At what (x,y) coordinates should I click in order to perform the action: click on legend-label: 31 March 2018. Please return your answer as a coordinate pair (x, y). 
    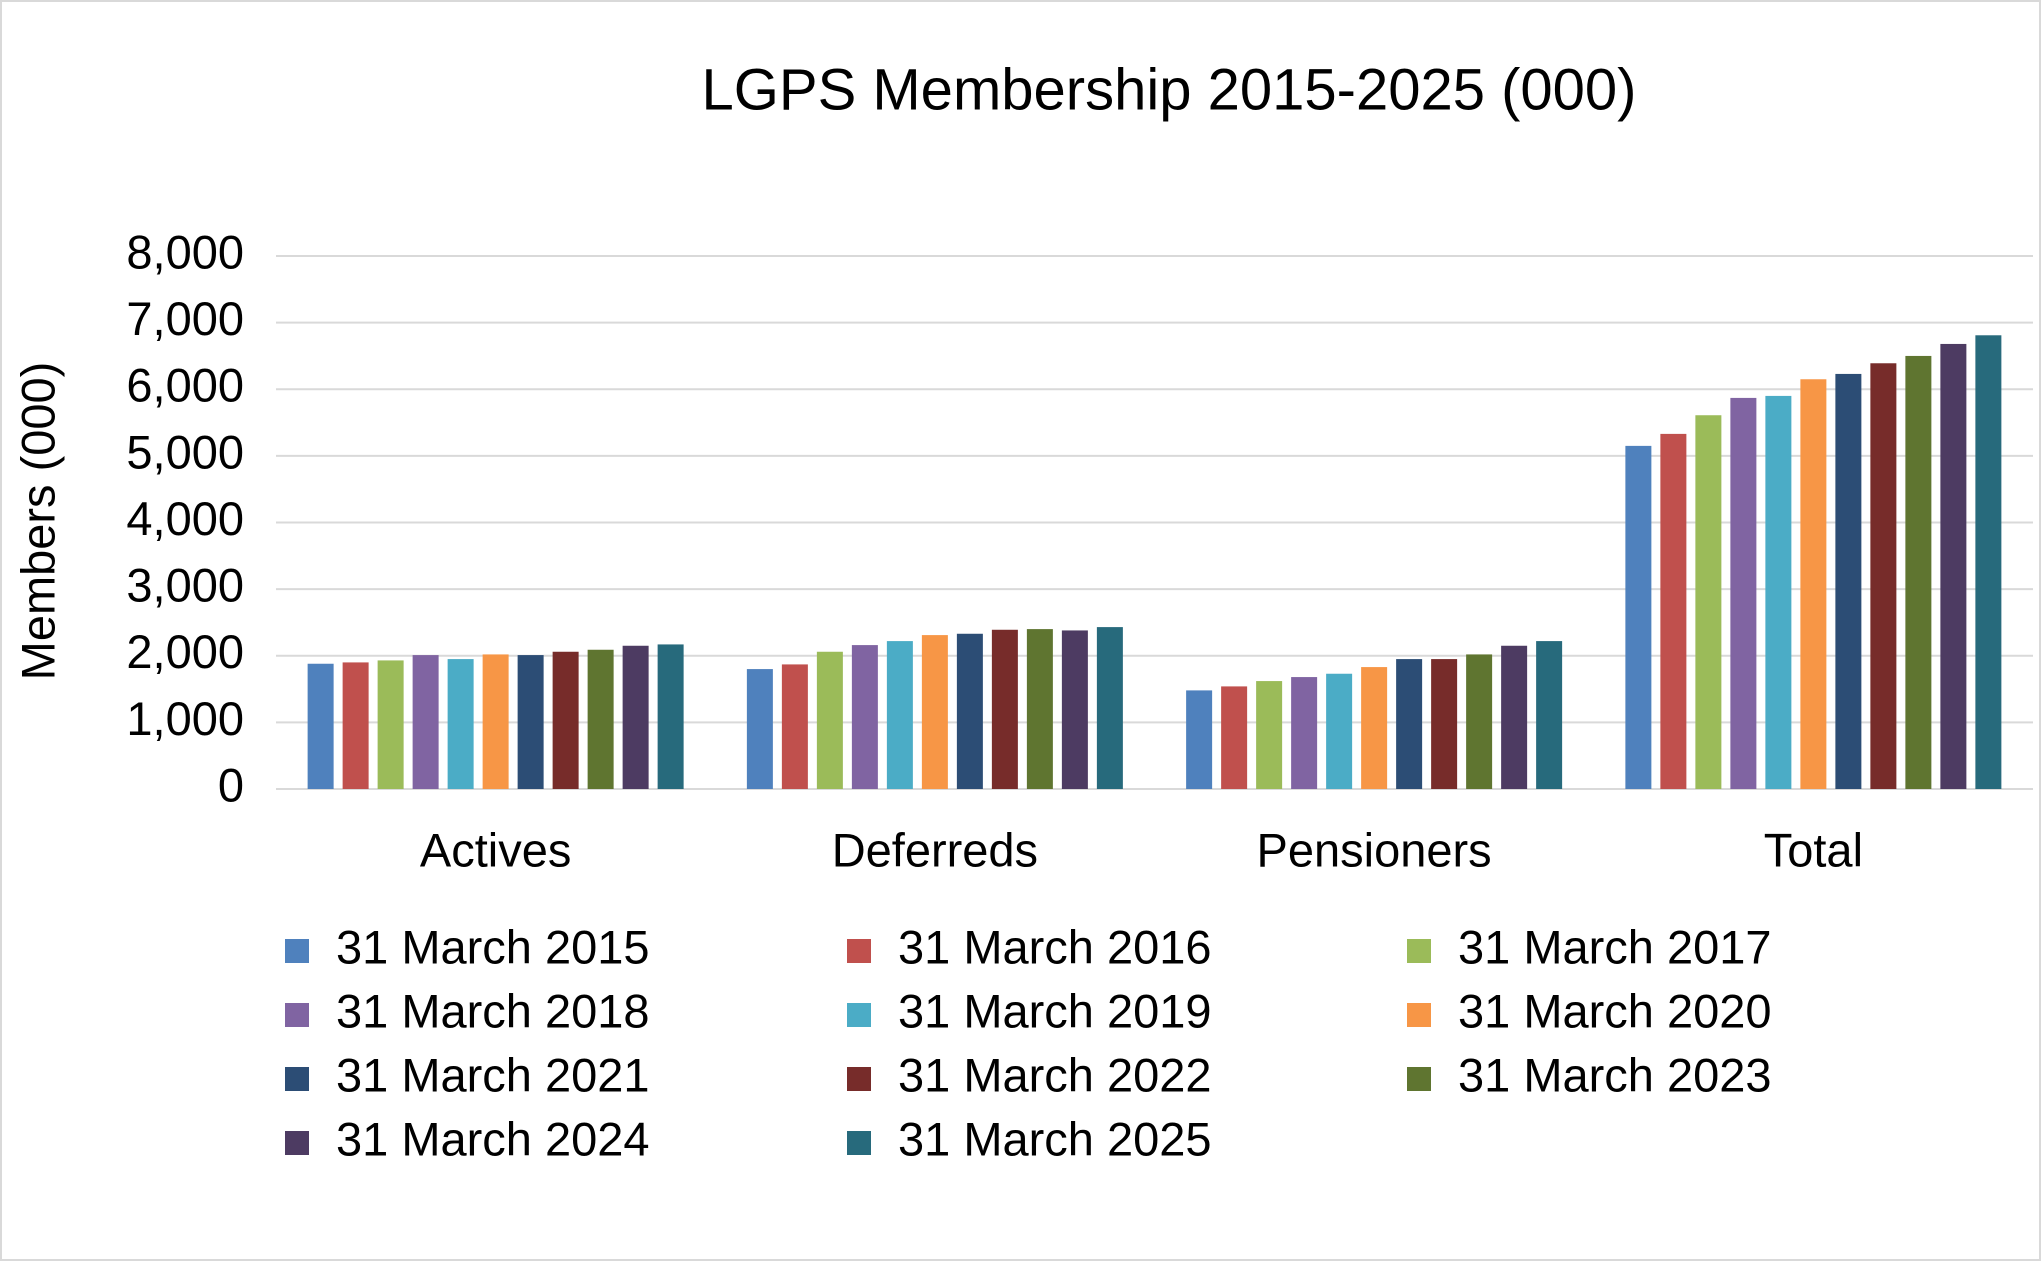
    Looking at the image, I should click on (493, 1010).